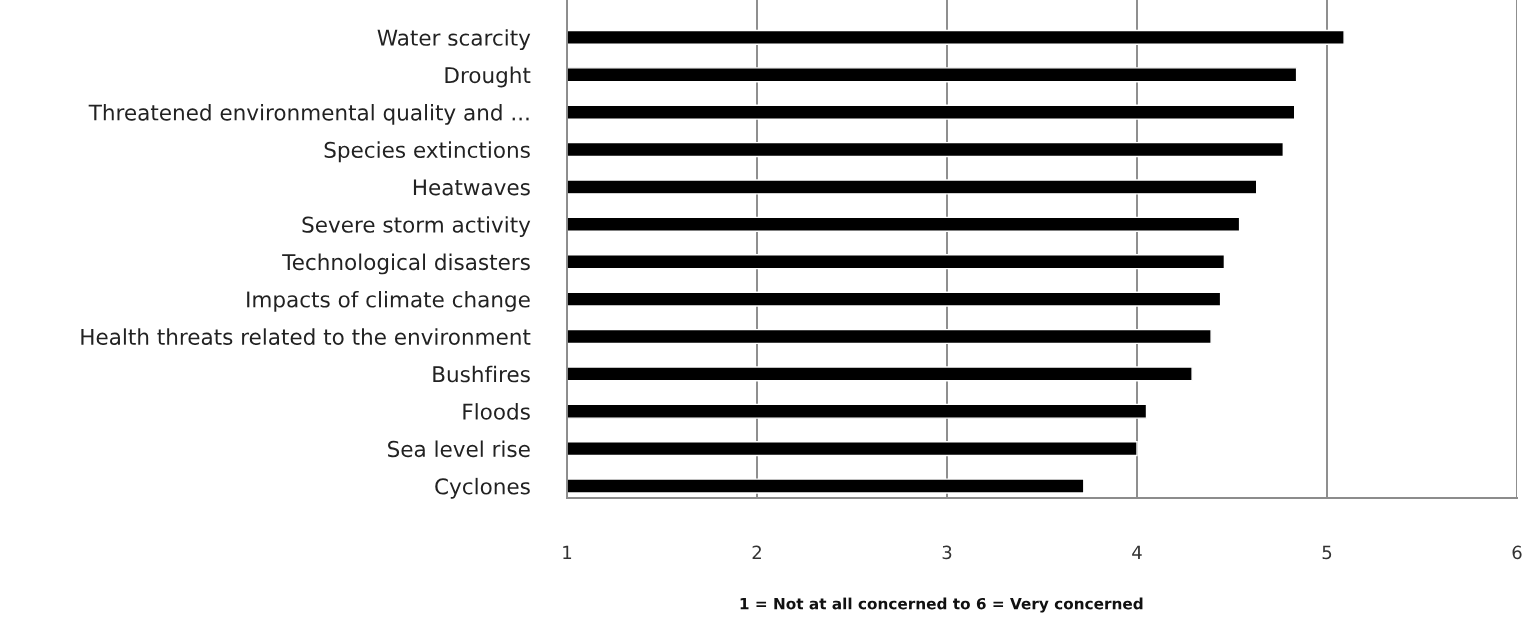 Image resolution: width=1527 pixels, height=623 pixels. I want to click on x-tick-label: 2, so click(756, 552).